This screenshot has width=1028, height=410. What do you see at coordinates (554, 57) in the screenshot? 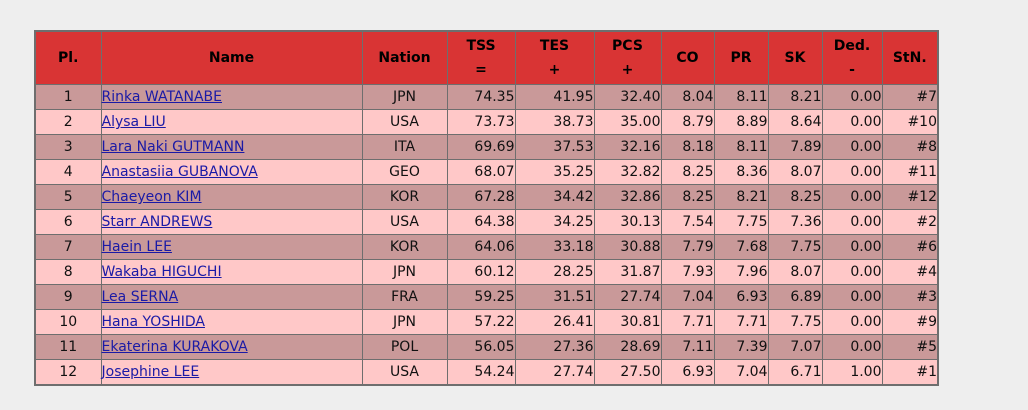
I see `column-header-tes: TES +` at bounding box center [554, 57].